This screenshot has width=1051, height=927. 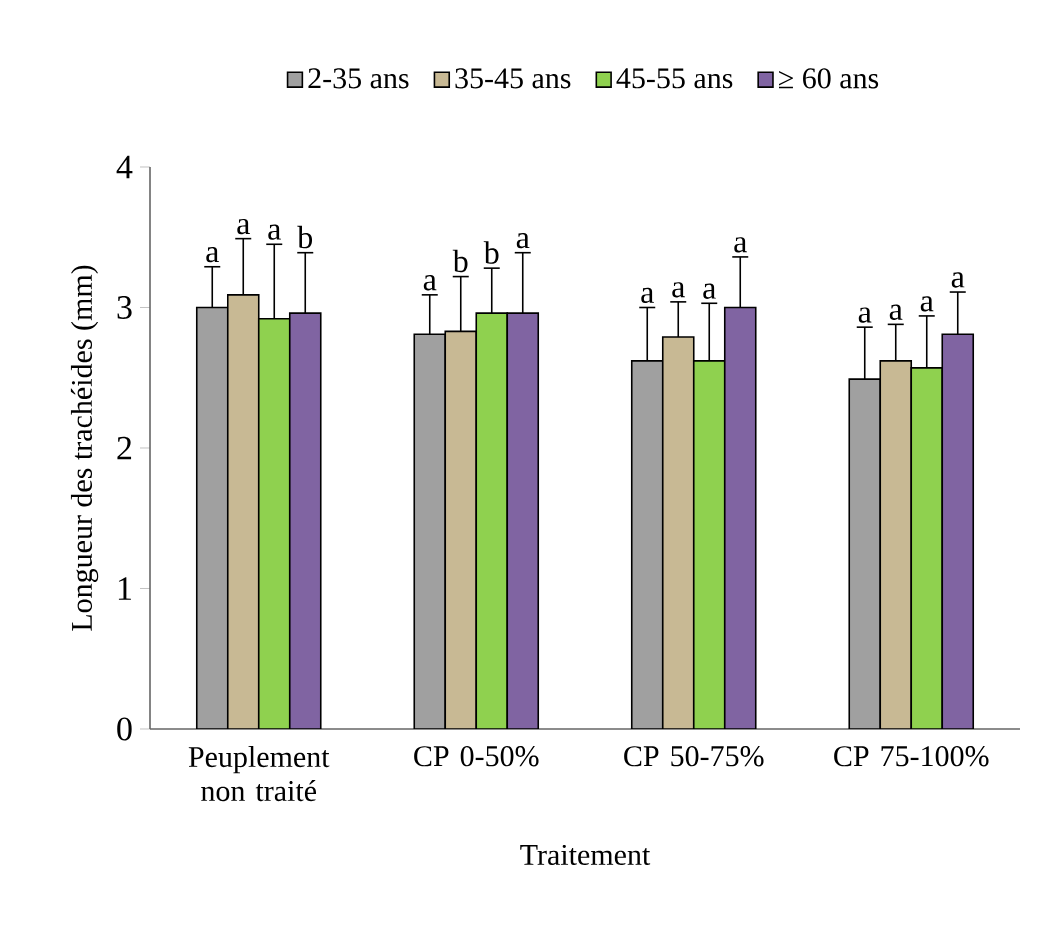 What do you see at coordinates (674, 78) in the screenshot?
I see `legend-label: 45-55 ans` at bounding box center [674, 78].